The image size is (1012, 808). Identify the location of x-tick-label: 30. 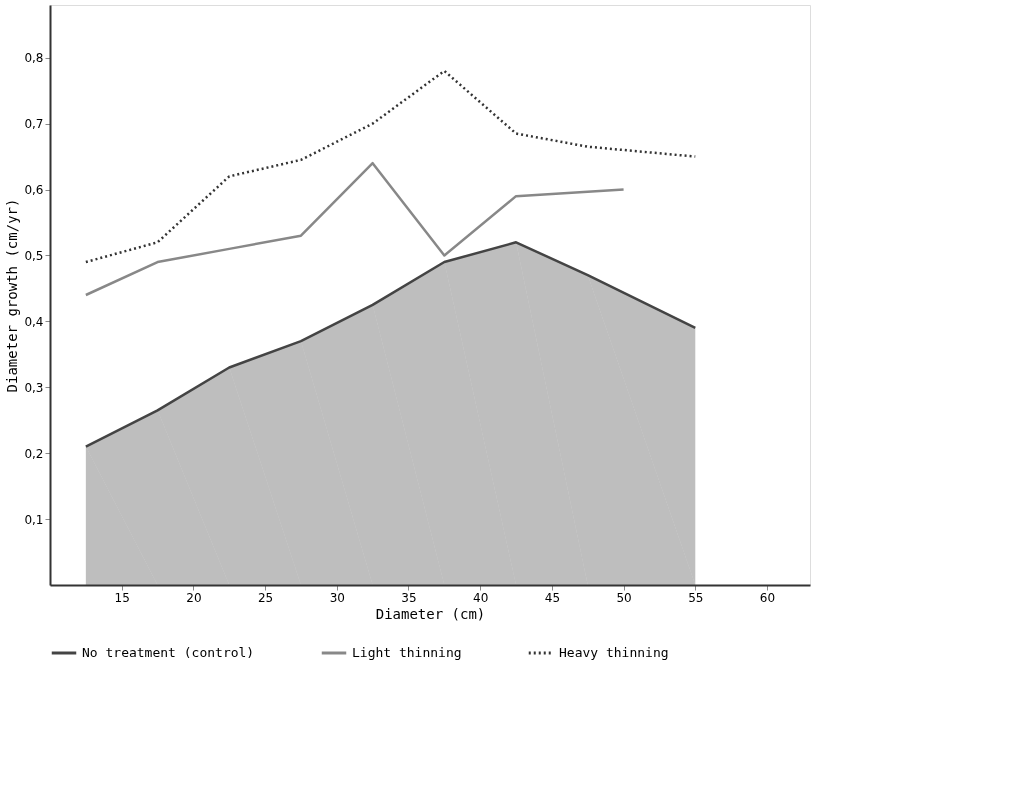
(337, 597).